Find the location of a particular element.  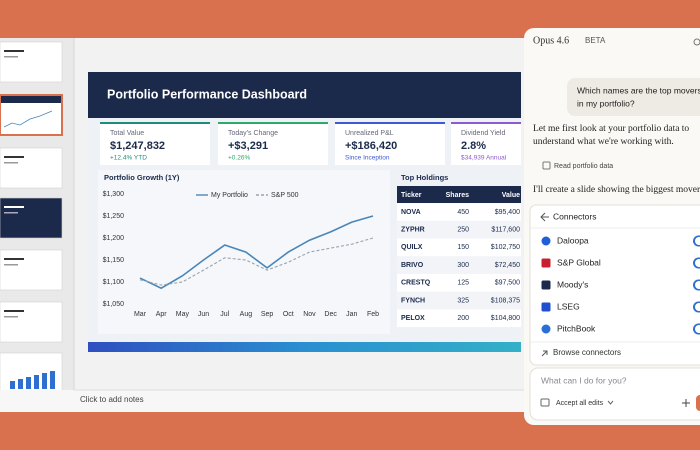

model-name: Opus 4.6 is located at coordinates (551, 40).